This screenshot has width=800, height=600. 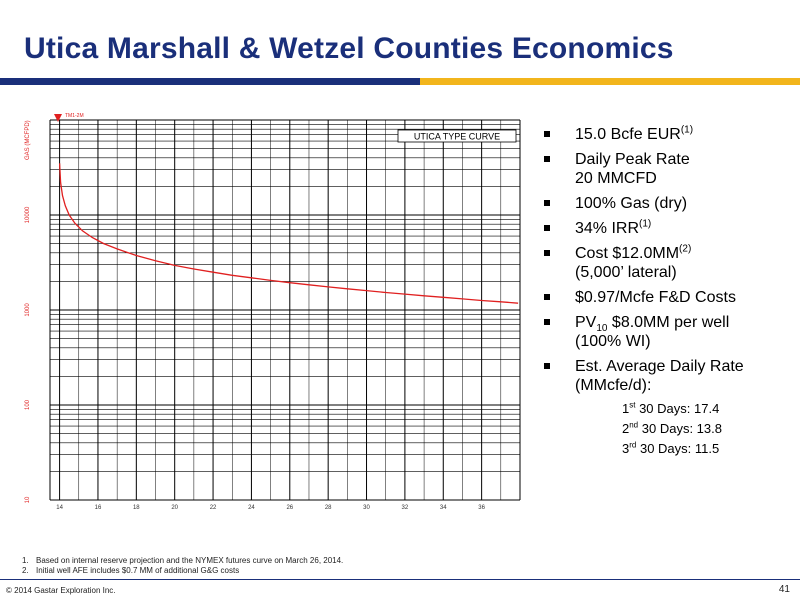 I want to click on bullet-superscript: (2), so click(x=685, y=249).